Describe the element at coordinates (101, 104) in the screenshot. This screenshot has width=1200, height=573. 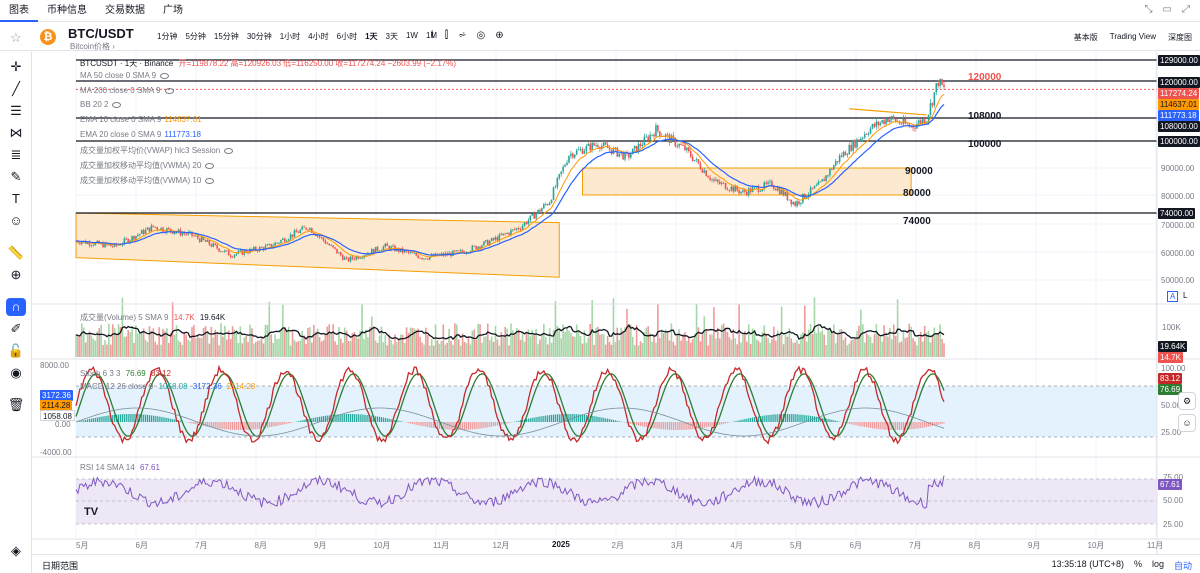
I see `legend-bb: BB 20 2` at that location.